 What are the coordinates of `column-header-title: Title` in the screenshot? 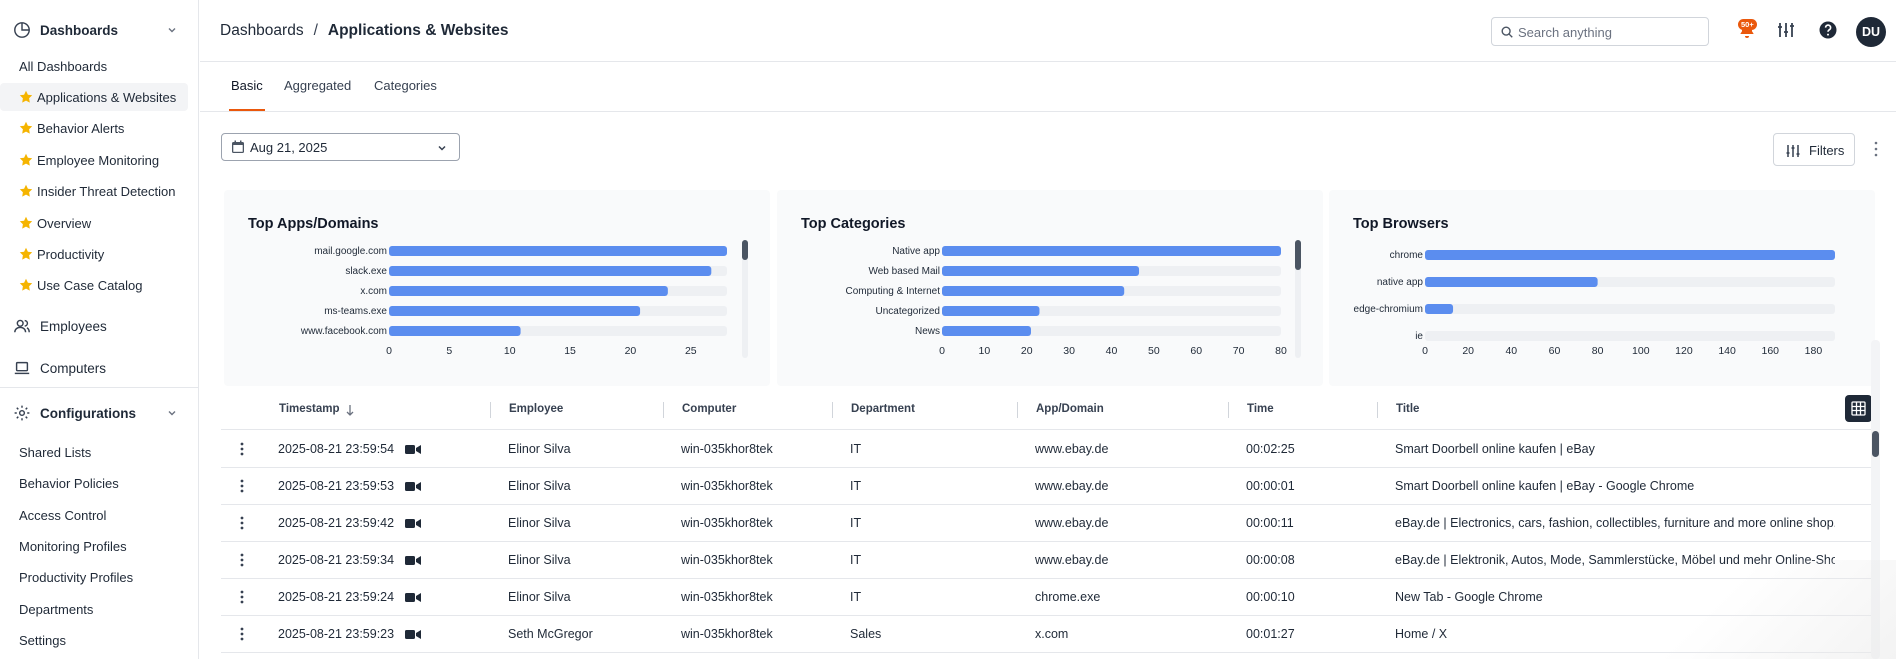 It's located at (1408, 409).